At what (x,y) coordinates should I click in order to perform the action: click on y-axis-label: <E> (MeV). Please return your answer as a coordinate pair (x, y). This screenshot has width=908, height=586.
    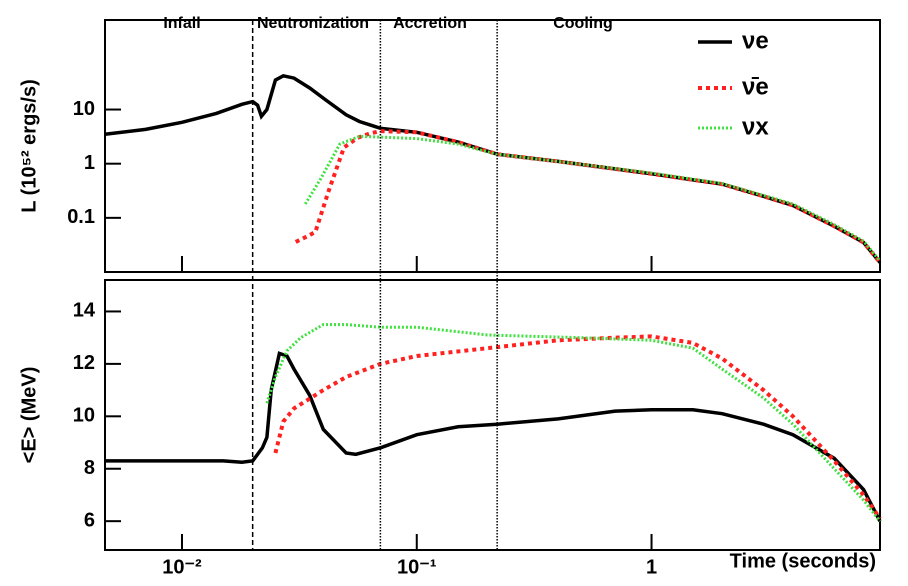
    Looking at the image, I should click on (29, 415).